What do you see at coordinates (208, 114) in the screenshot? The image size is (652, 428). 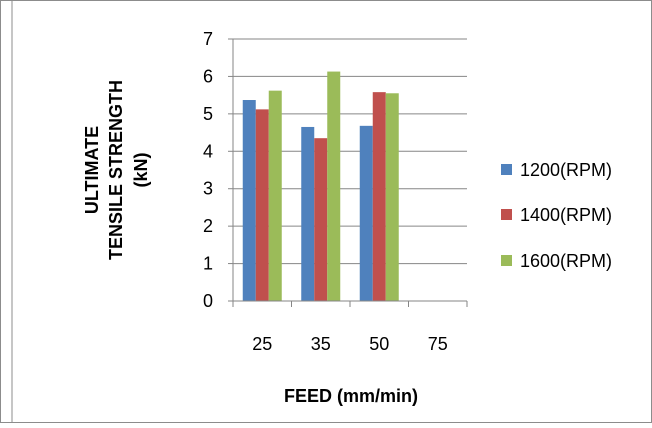 I see `y-tick-label: 5` at bounding box center [208, 114].